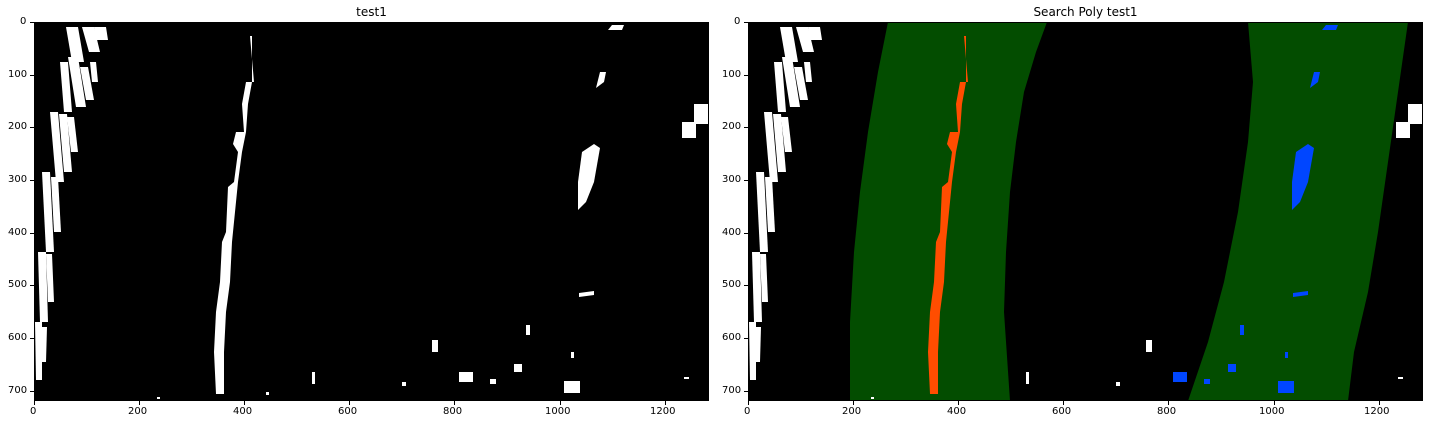  I want to click on right-search-region, so click(1298, 211).